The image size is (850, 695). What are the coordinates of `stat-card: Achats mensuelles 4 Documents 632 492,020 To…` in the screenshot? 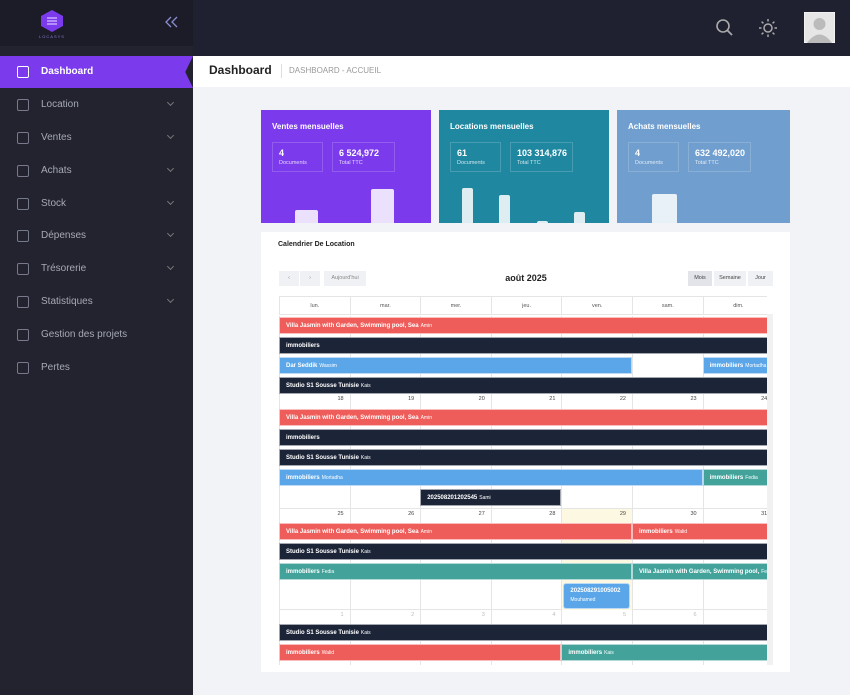 It's located at (703, 166).